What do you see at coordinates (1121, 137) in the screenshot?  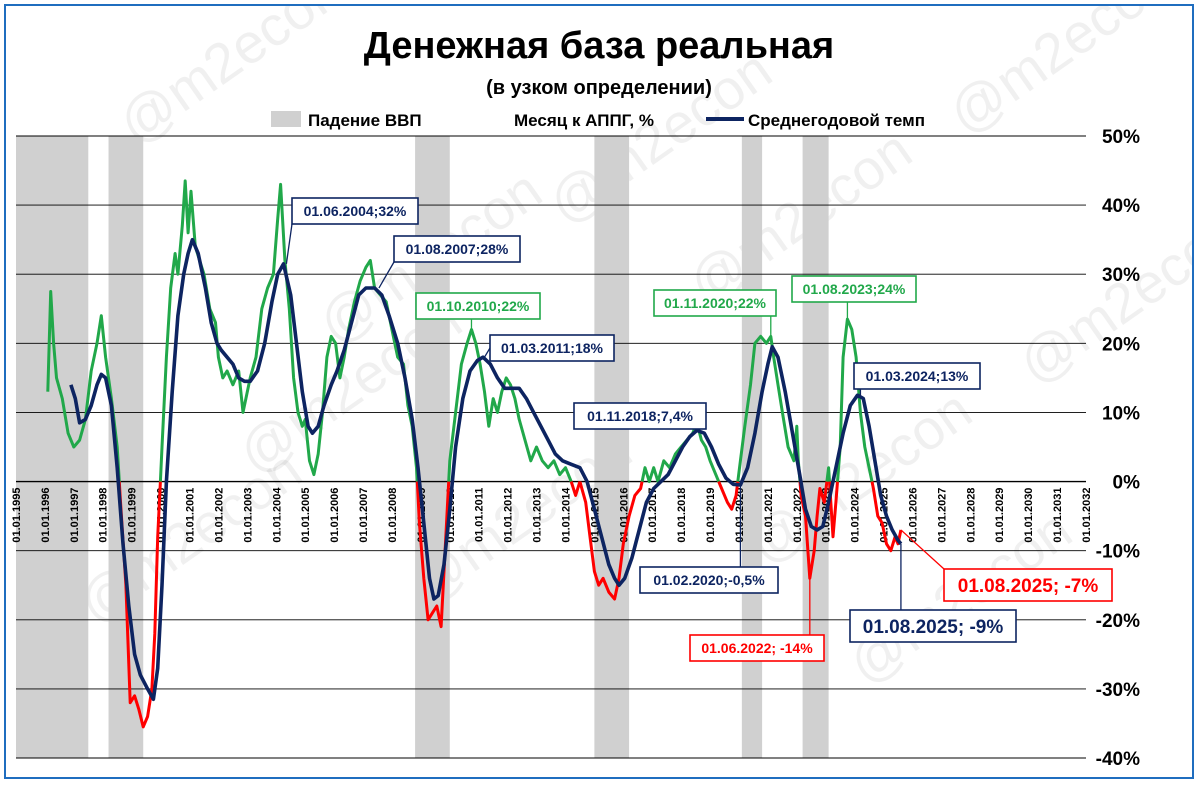 I see `y-tick-label: 50%` at bounding box center [1121, 137].